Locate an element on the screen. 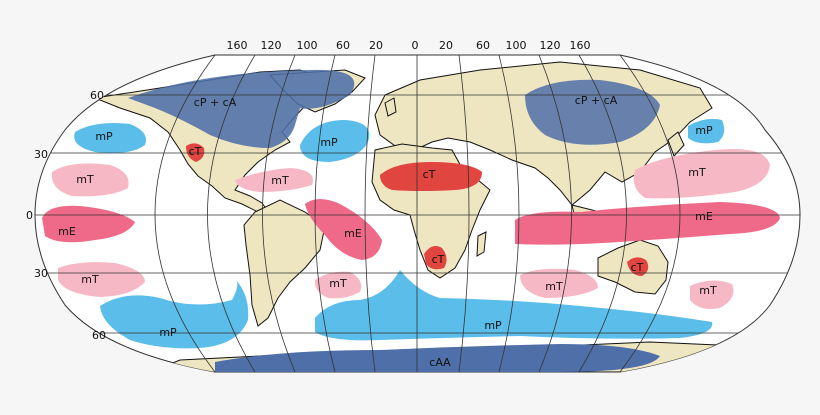  uk is located at coordinates (390, 107).